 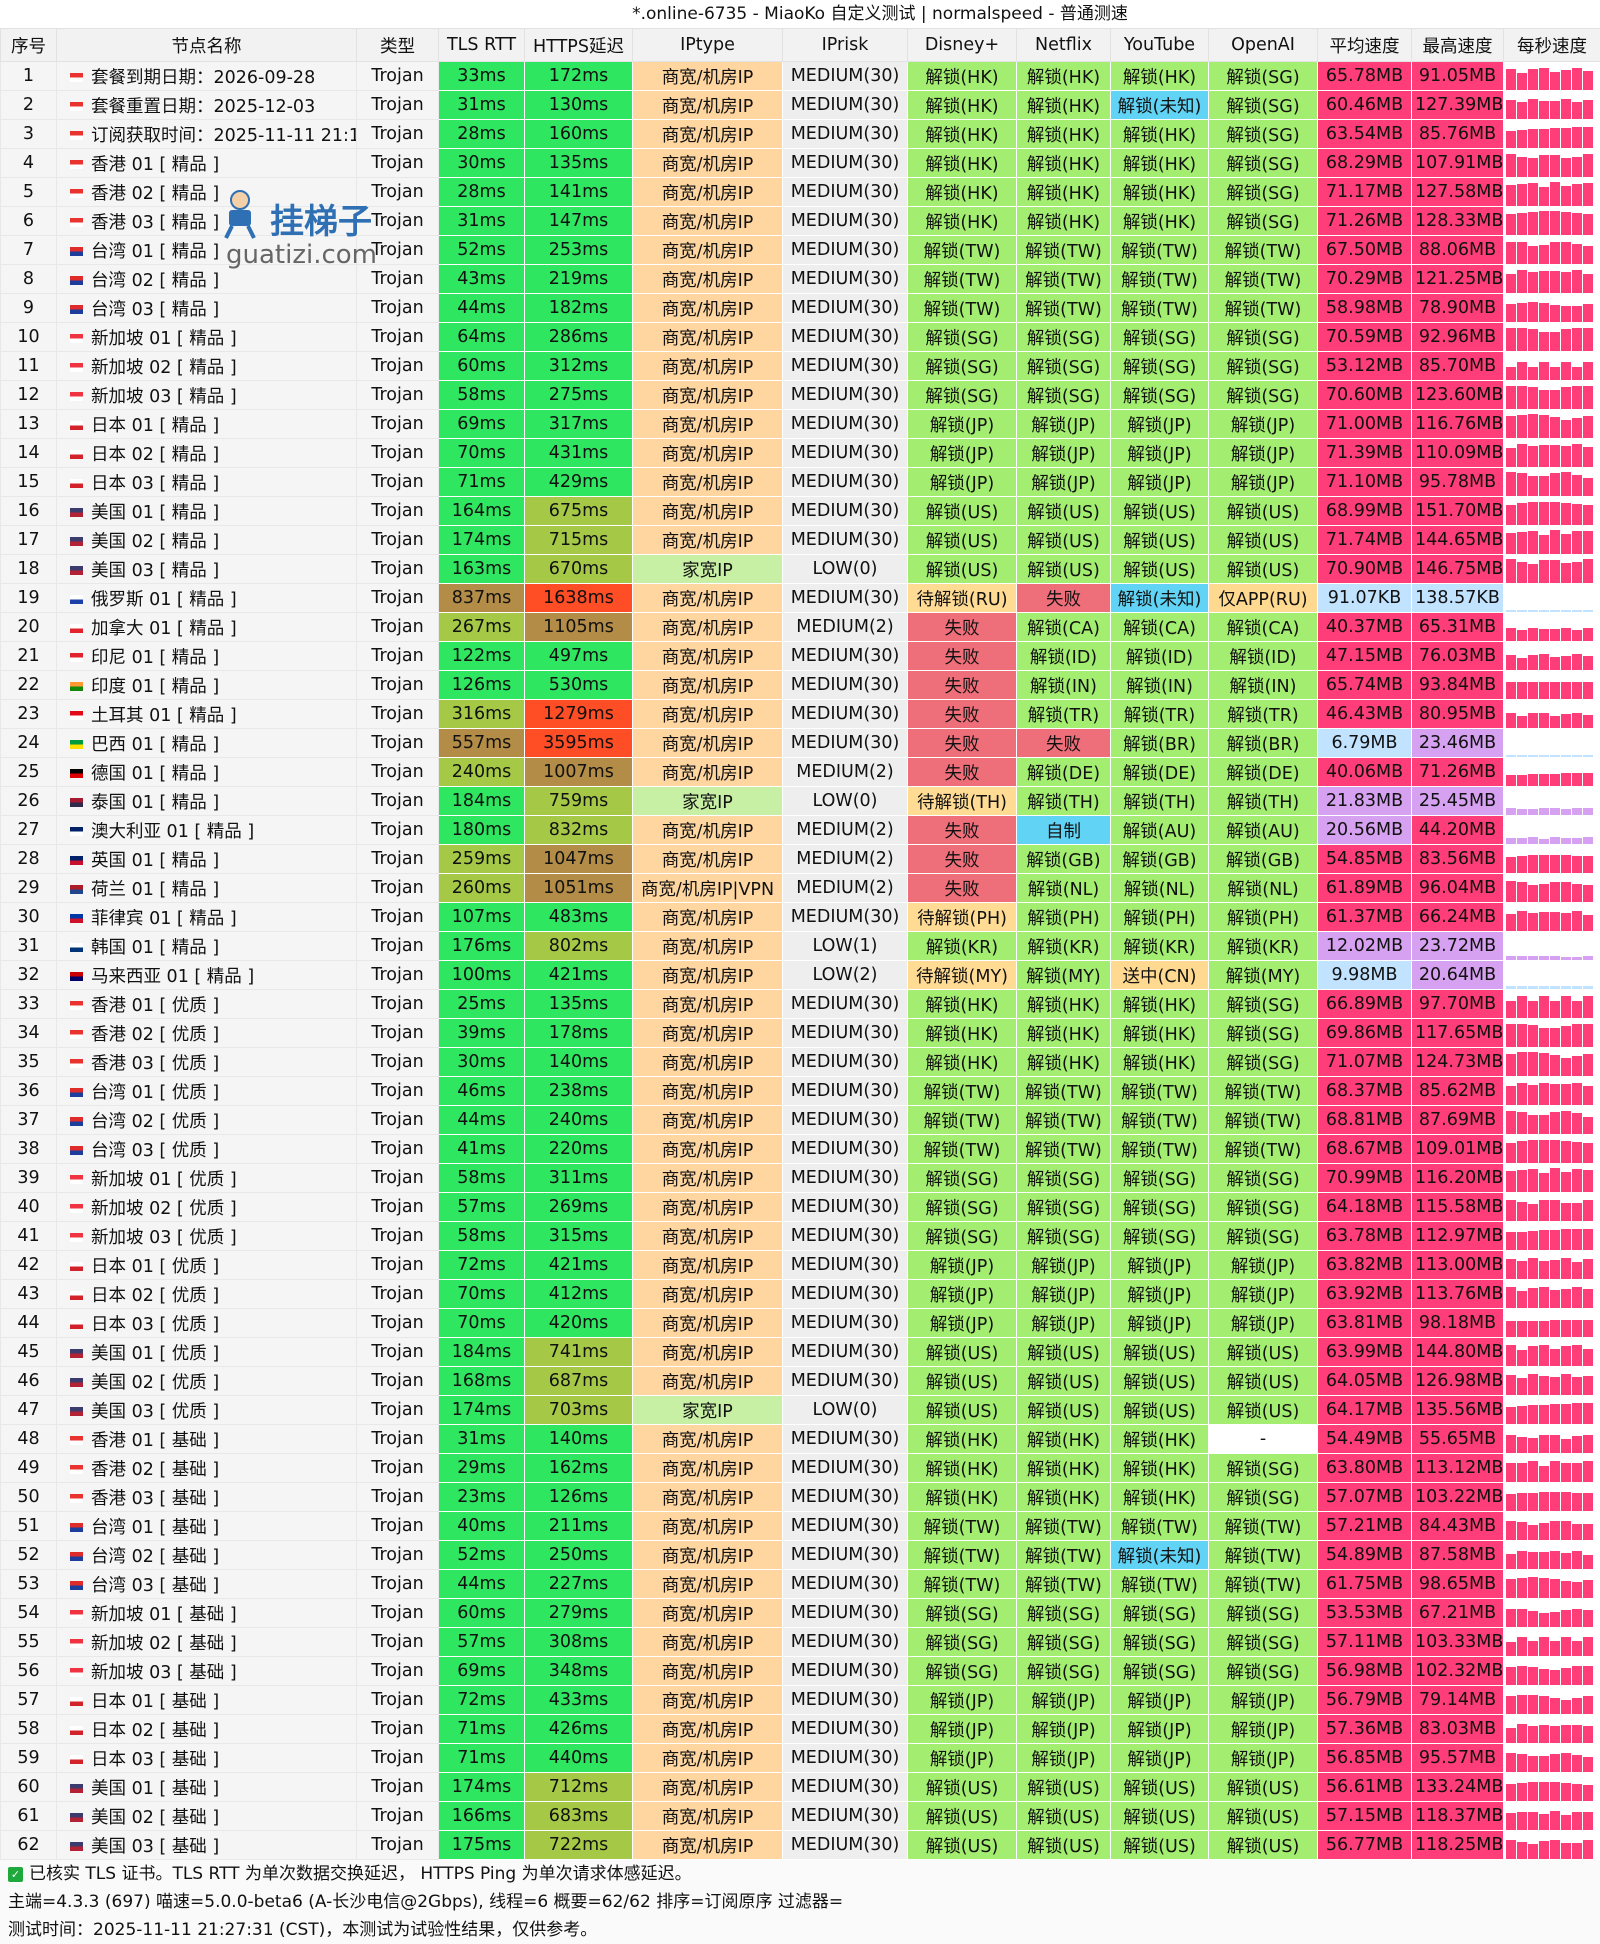 I want to click on https-latency: 420ms, so click(x=579, y=1323).